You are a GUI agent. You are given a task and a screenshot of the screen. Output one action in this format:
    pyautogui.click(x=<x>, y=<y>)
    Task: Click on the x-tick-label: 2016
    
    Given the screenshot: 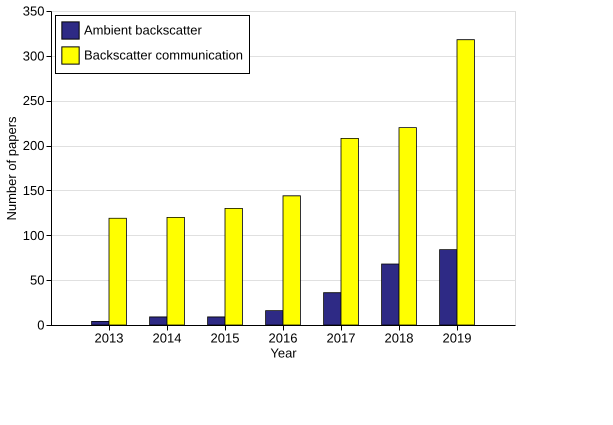 What is the action you would take?
    pyautogui.click(x=283, y=338)
    